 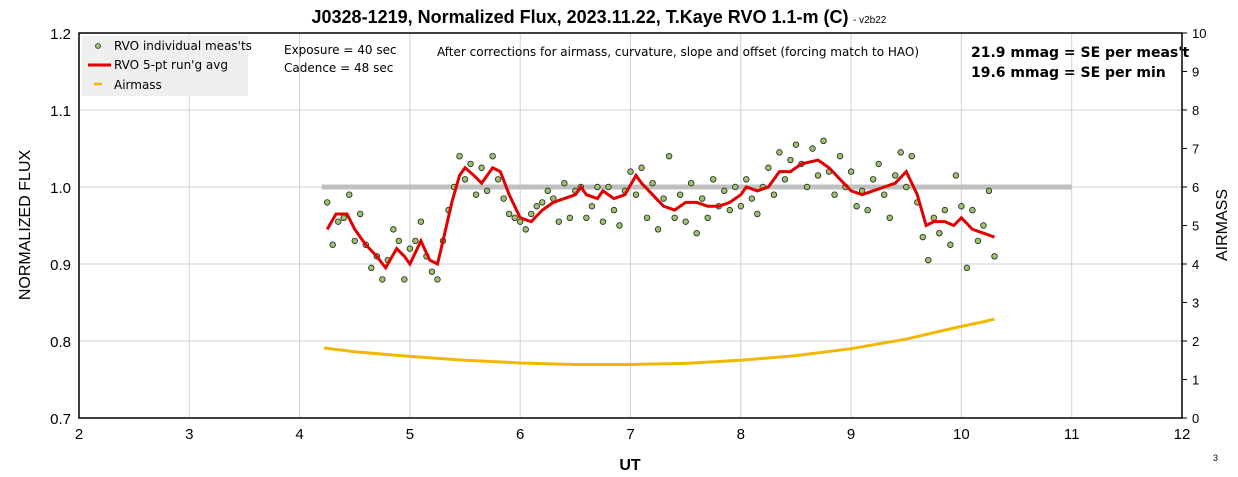 What do you see at coordinates (60, 111) in the screenshot?
I see `y-tick-label: 1.1` at bounding box center [60, 111].